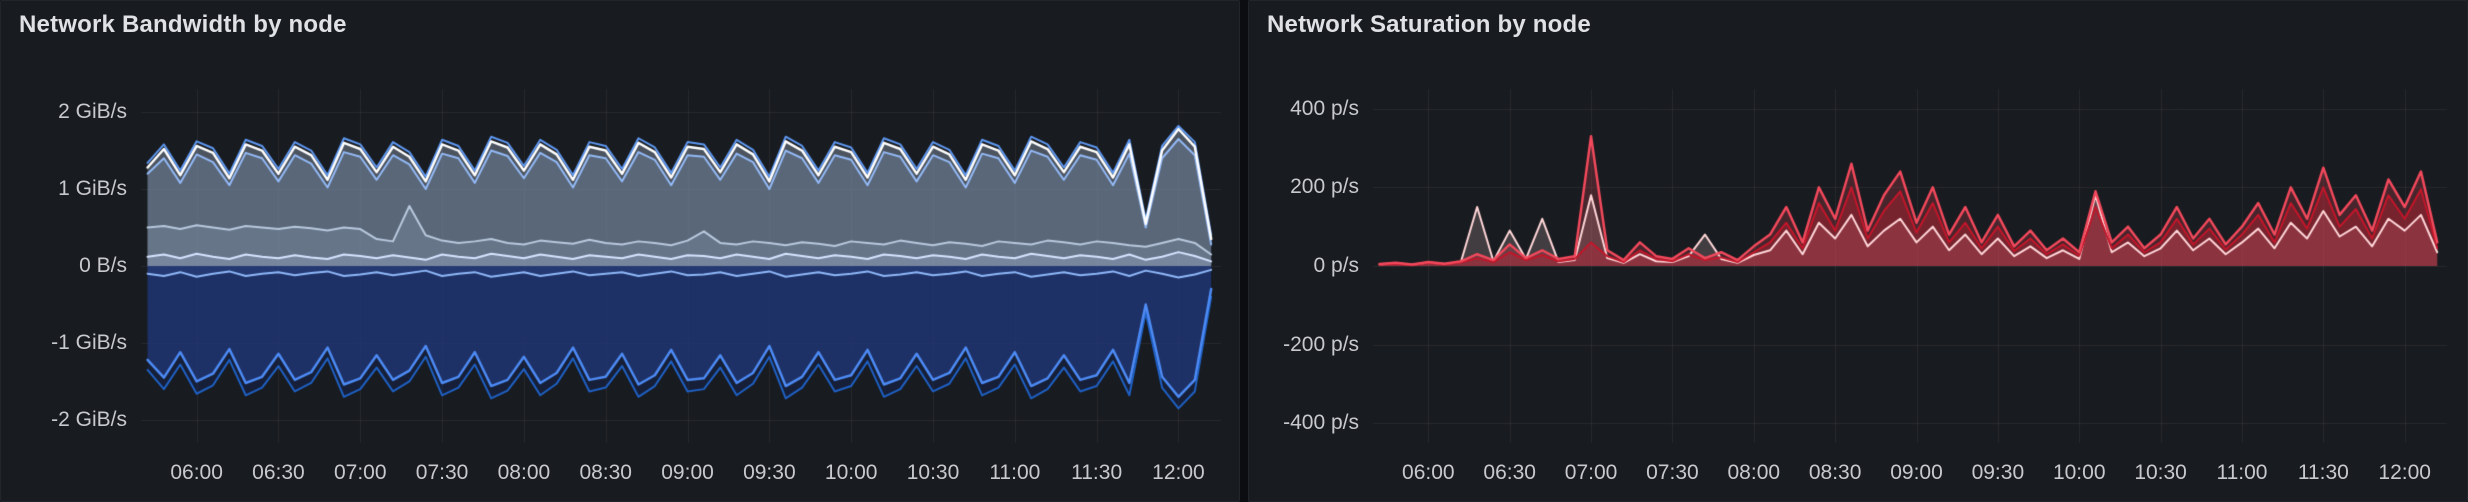  Describe the element at coordinates (1858, 25) in the screenshot. I see `panel-header-saturation: Network Saturation by node` at that location.